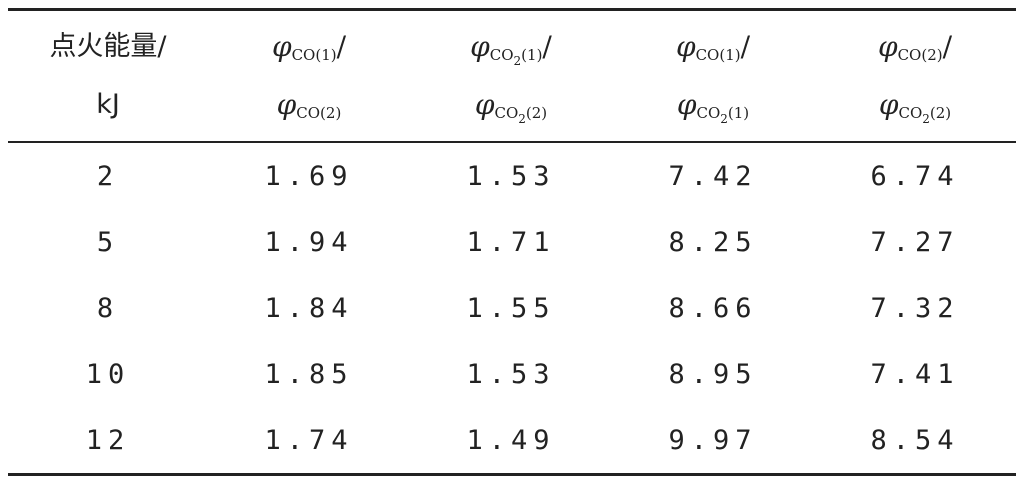  I want to click on cell-ratio: 1.55, so click(511, 308).